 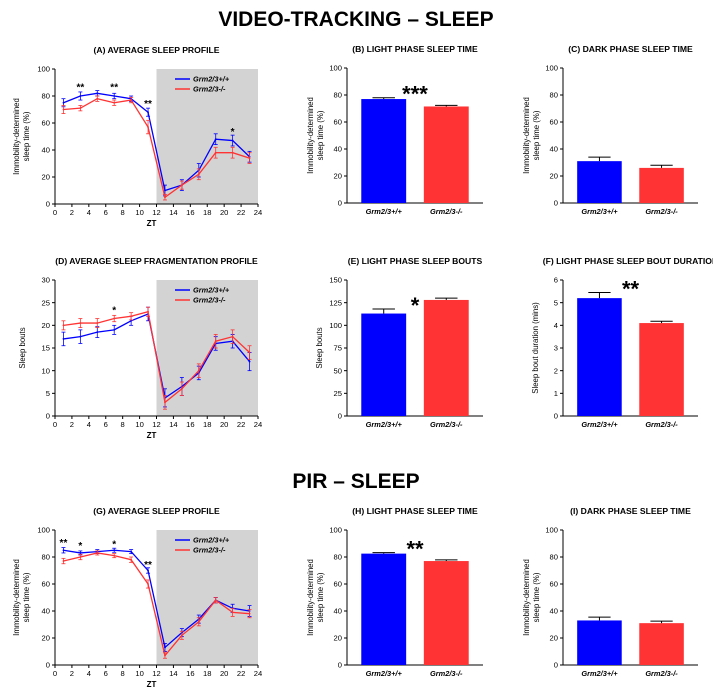 What do you see at coordinates (415, 49) in the screenshot?
I see `panel-title: (B) LIGHT PHASE SLEEP TIME` at bounding box center [415, 49].